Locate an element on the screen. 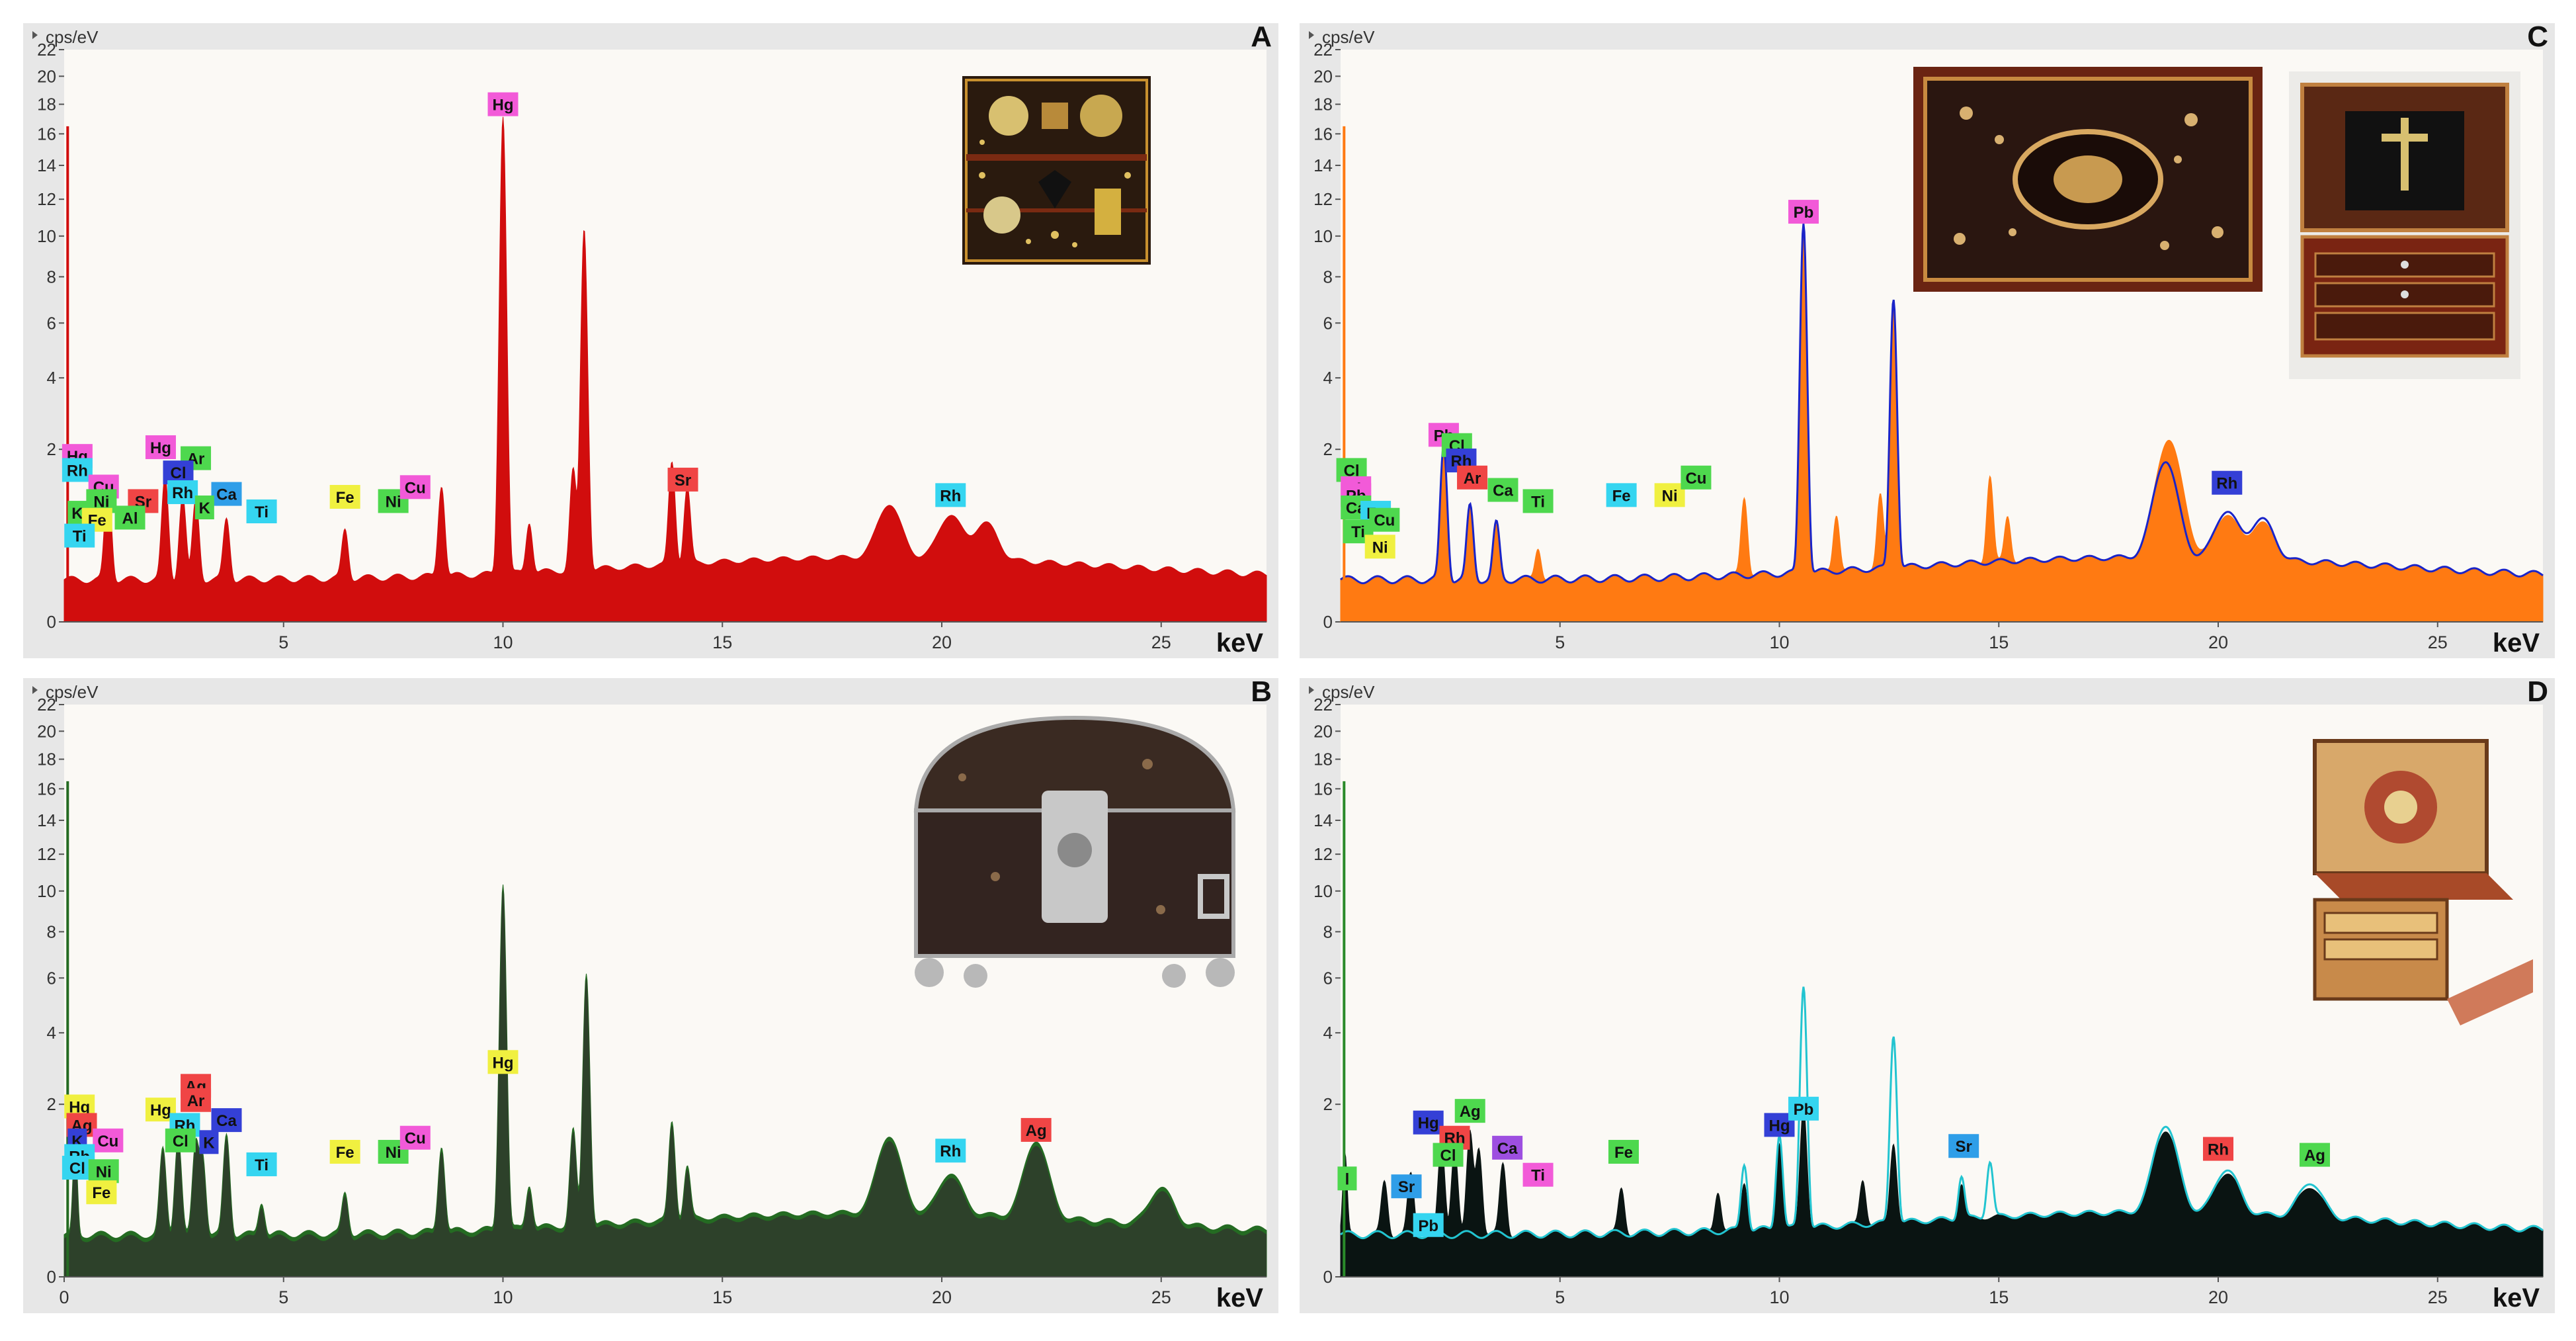 The image size is (2576, 1341). panel-letter-a: A is located at coordinates (1261, 37).